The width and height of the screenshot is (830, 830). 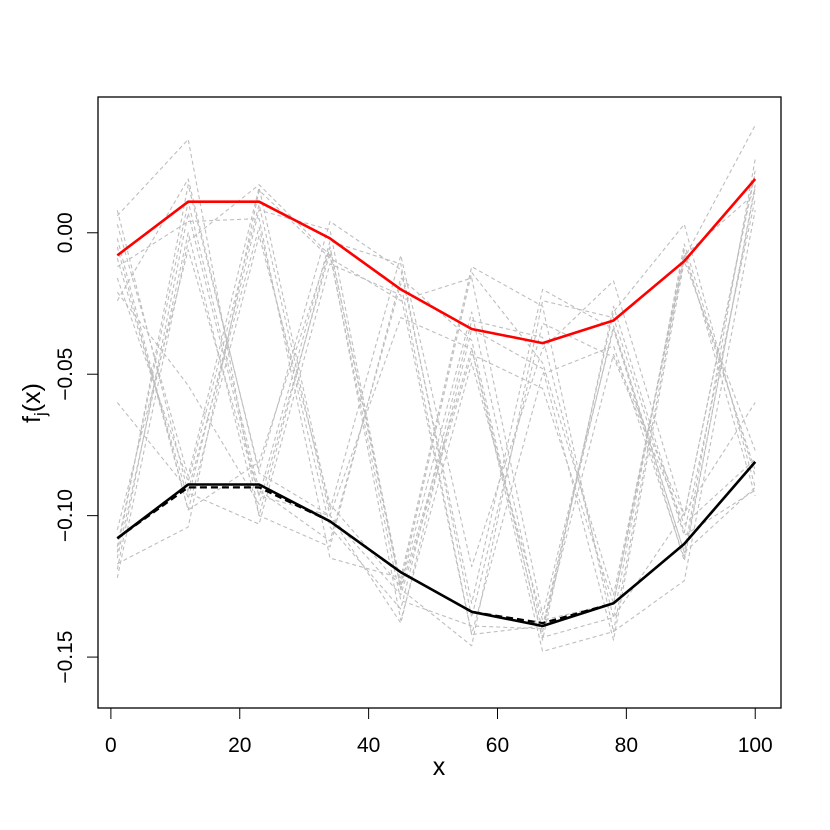 What do you see at coordinates (40, 414) in the screenshot?
I see `y-axis-label-subscript: j` at bounding box center [40, 414].